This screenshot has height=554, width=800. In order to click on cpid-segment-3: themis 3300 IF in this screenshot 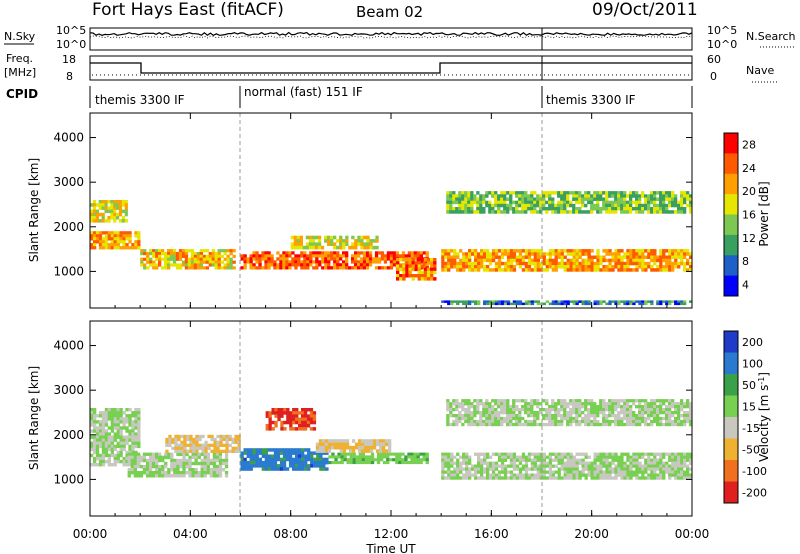, I will do `click(591, 100)`.